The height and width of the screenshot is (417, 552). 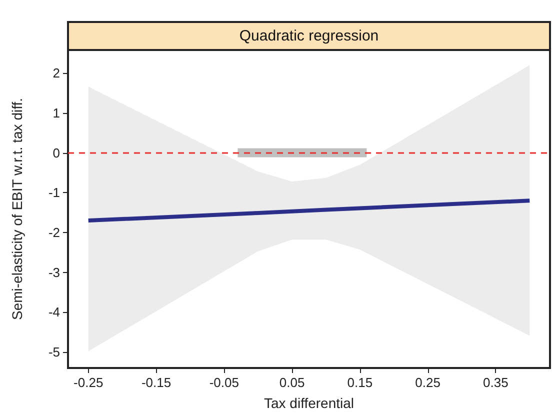 What do you see at coordinates (427, 382) in the screenshot?
I see `x-tick-label: 0.25` at bounding box center [427, 382].